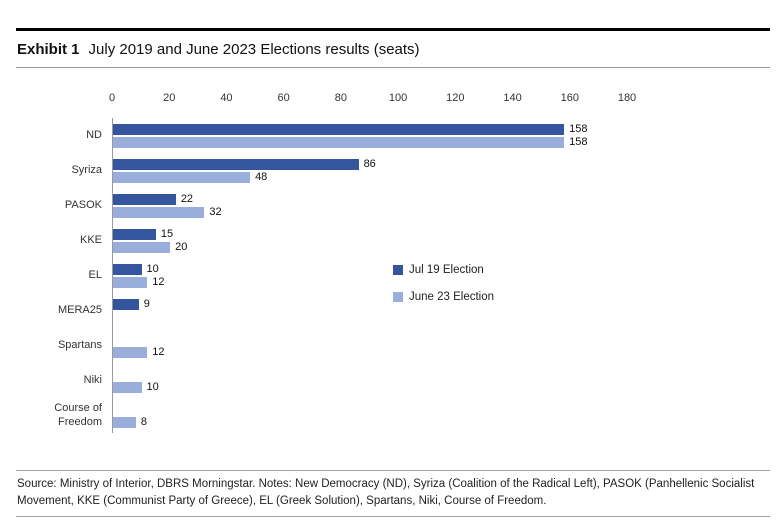 The image size is (784, 526). Describe the element at coordinates (370, 212) in the screenshot. I see `bar-slot: 32` at that location.